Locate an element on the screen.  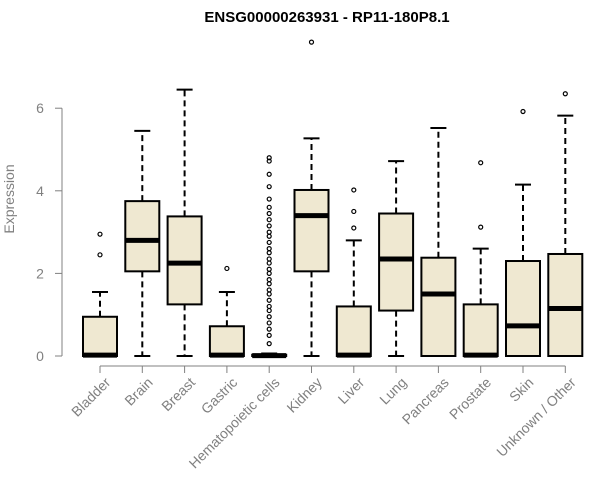
box-hematopoietic-cells is located at coordinates (269, 257).